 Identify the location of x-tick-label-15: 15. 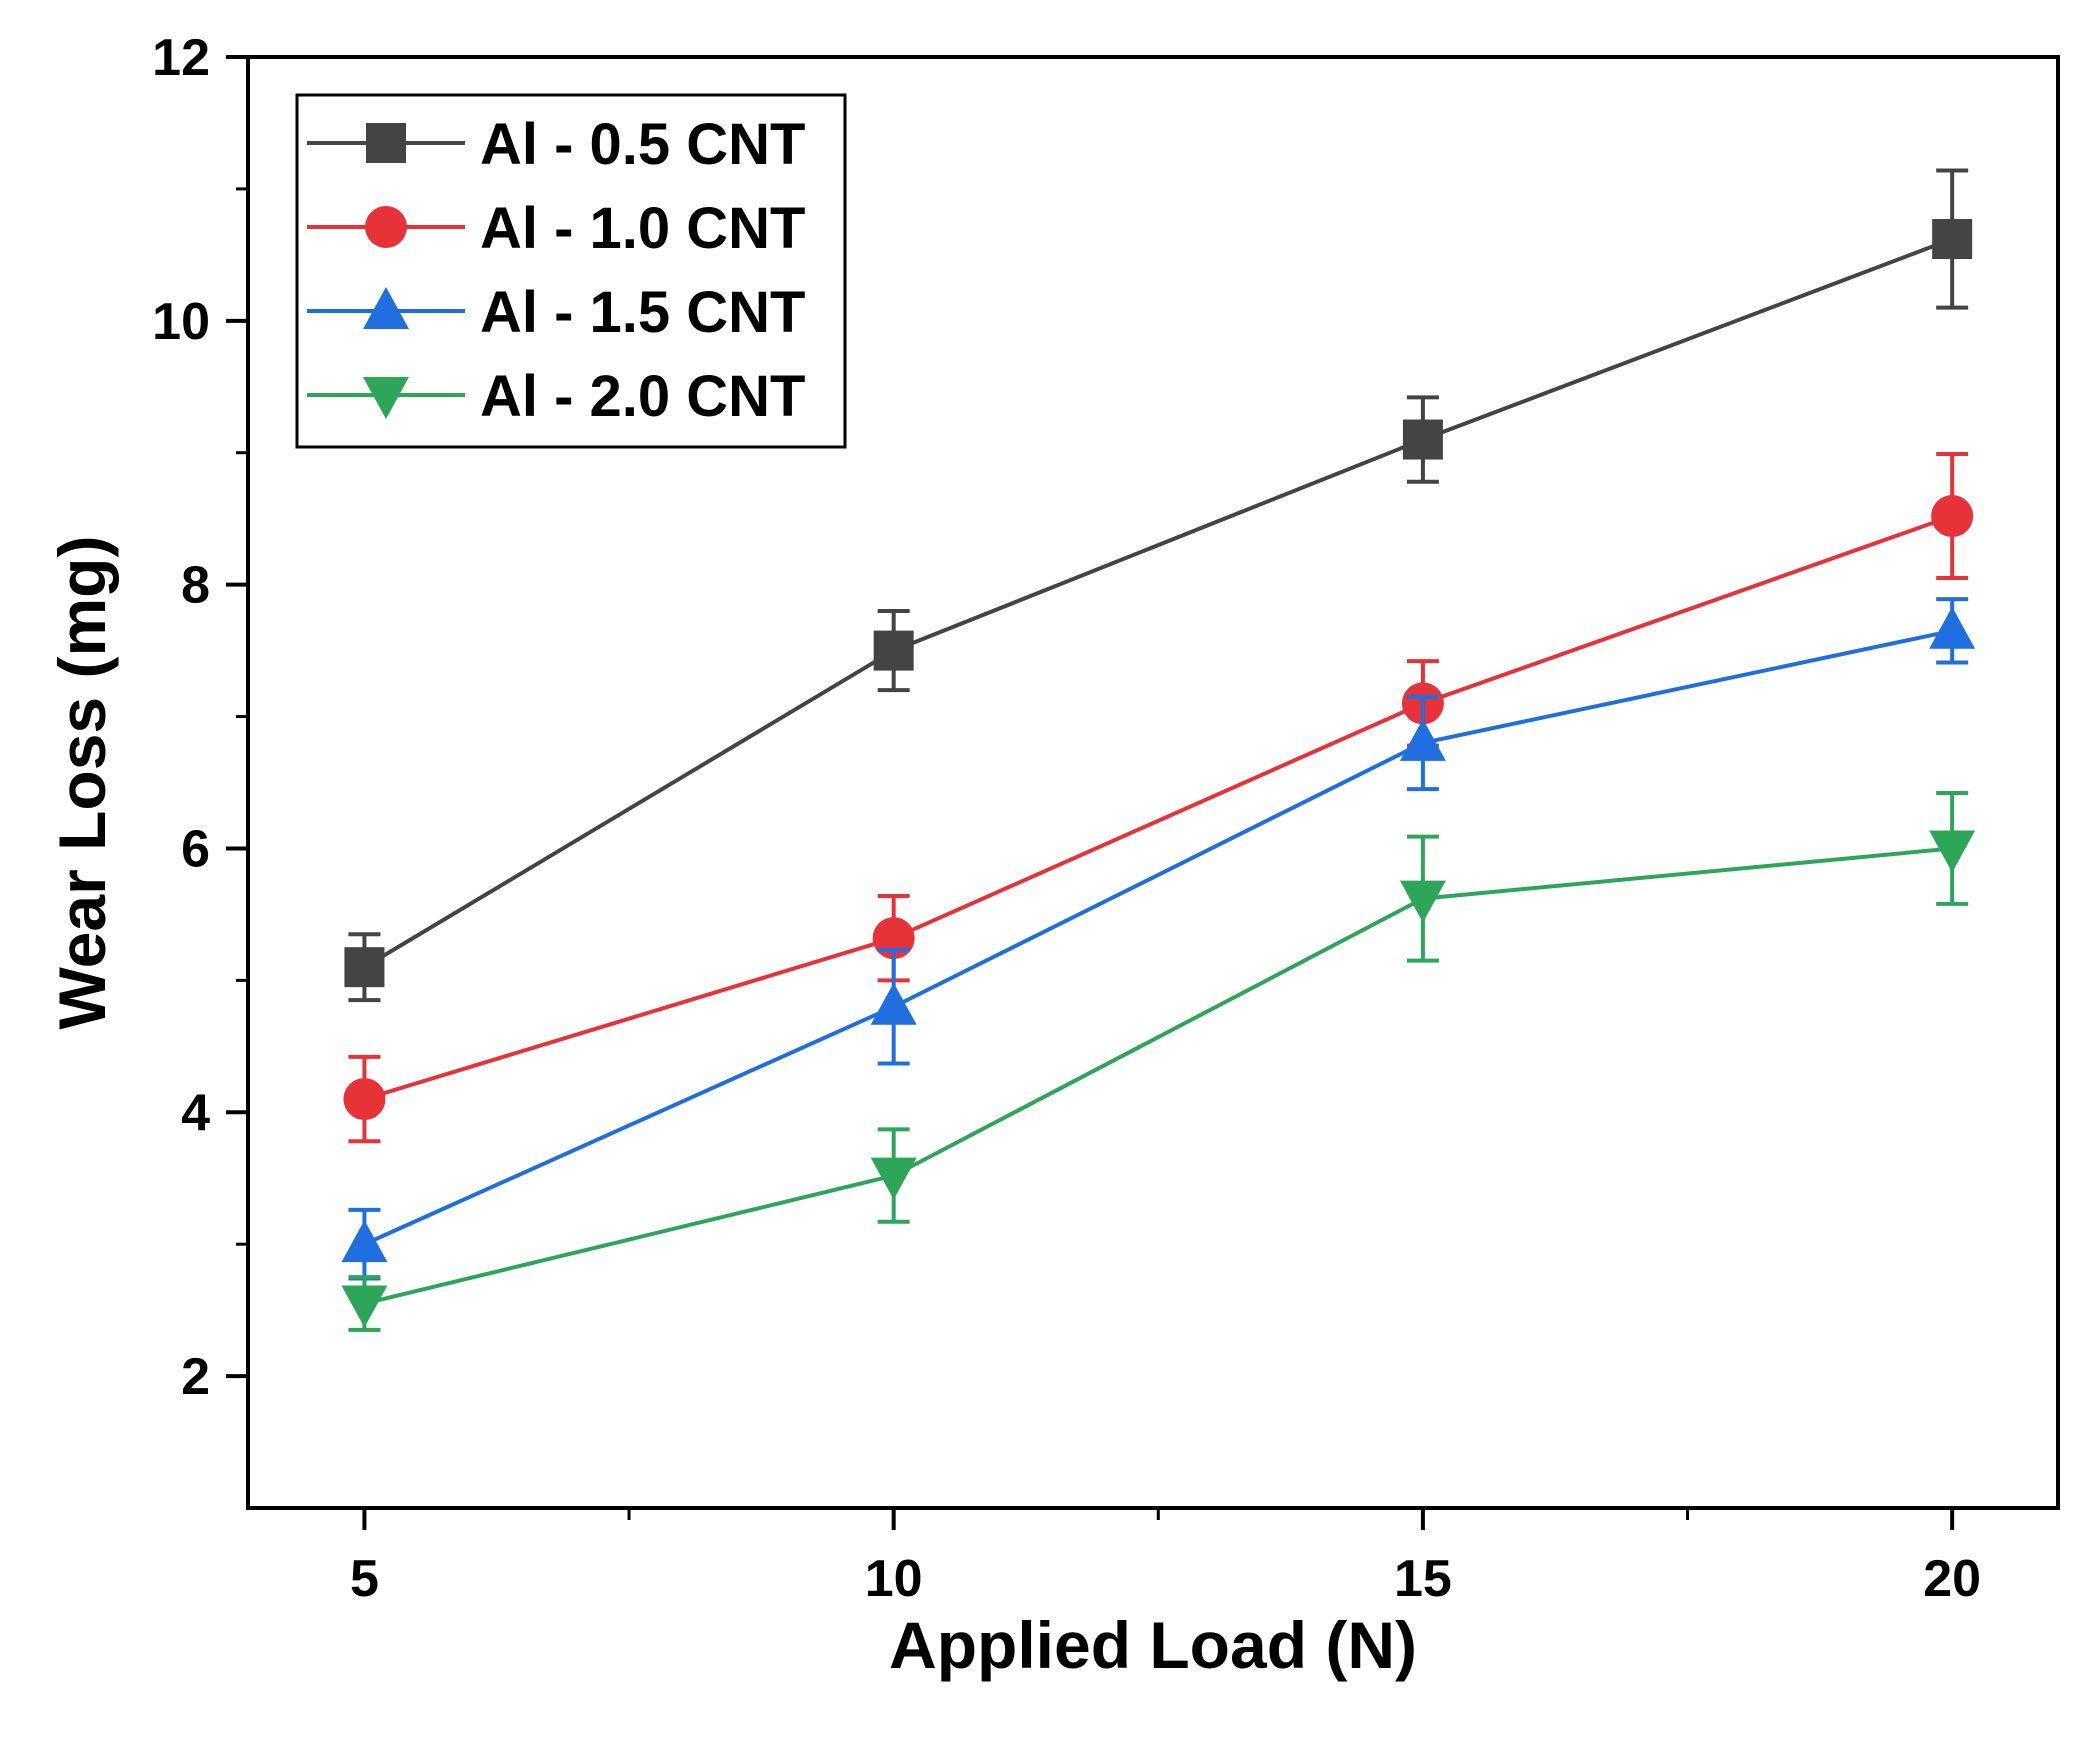
(1423, 1579).